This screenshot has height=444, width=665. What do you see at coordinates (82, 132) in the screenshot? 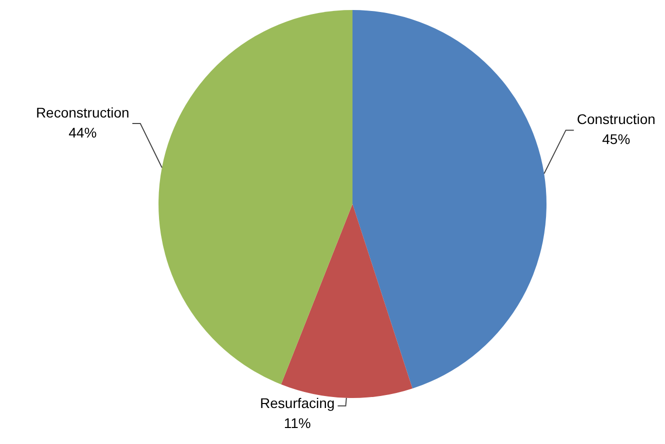
I see `data-label: 44%` at bounding box center [82, 132].